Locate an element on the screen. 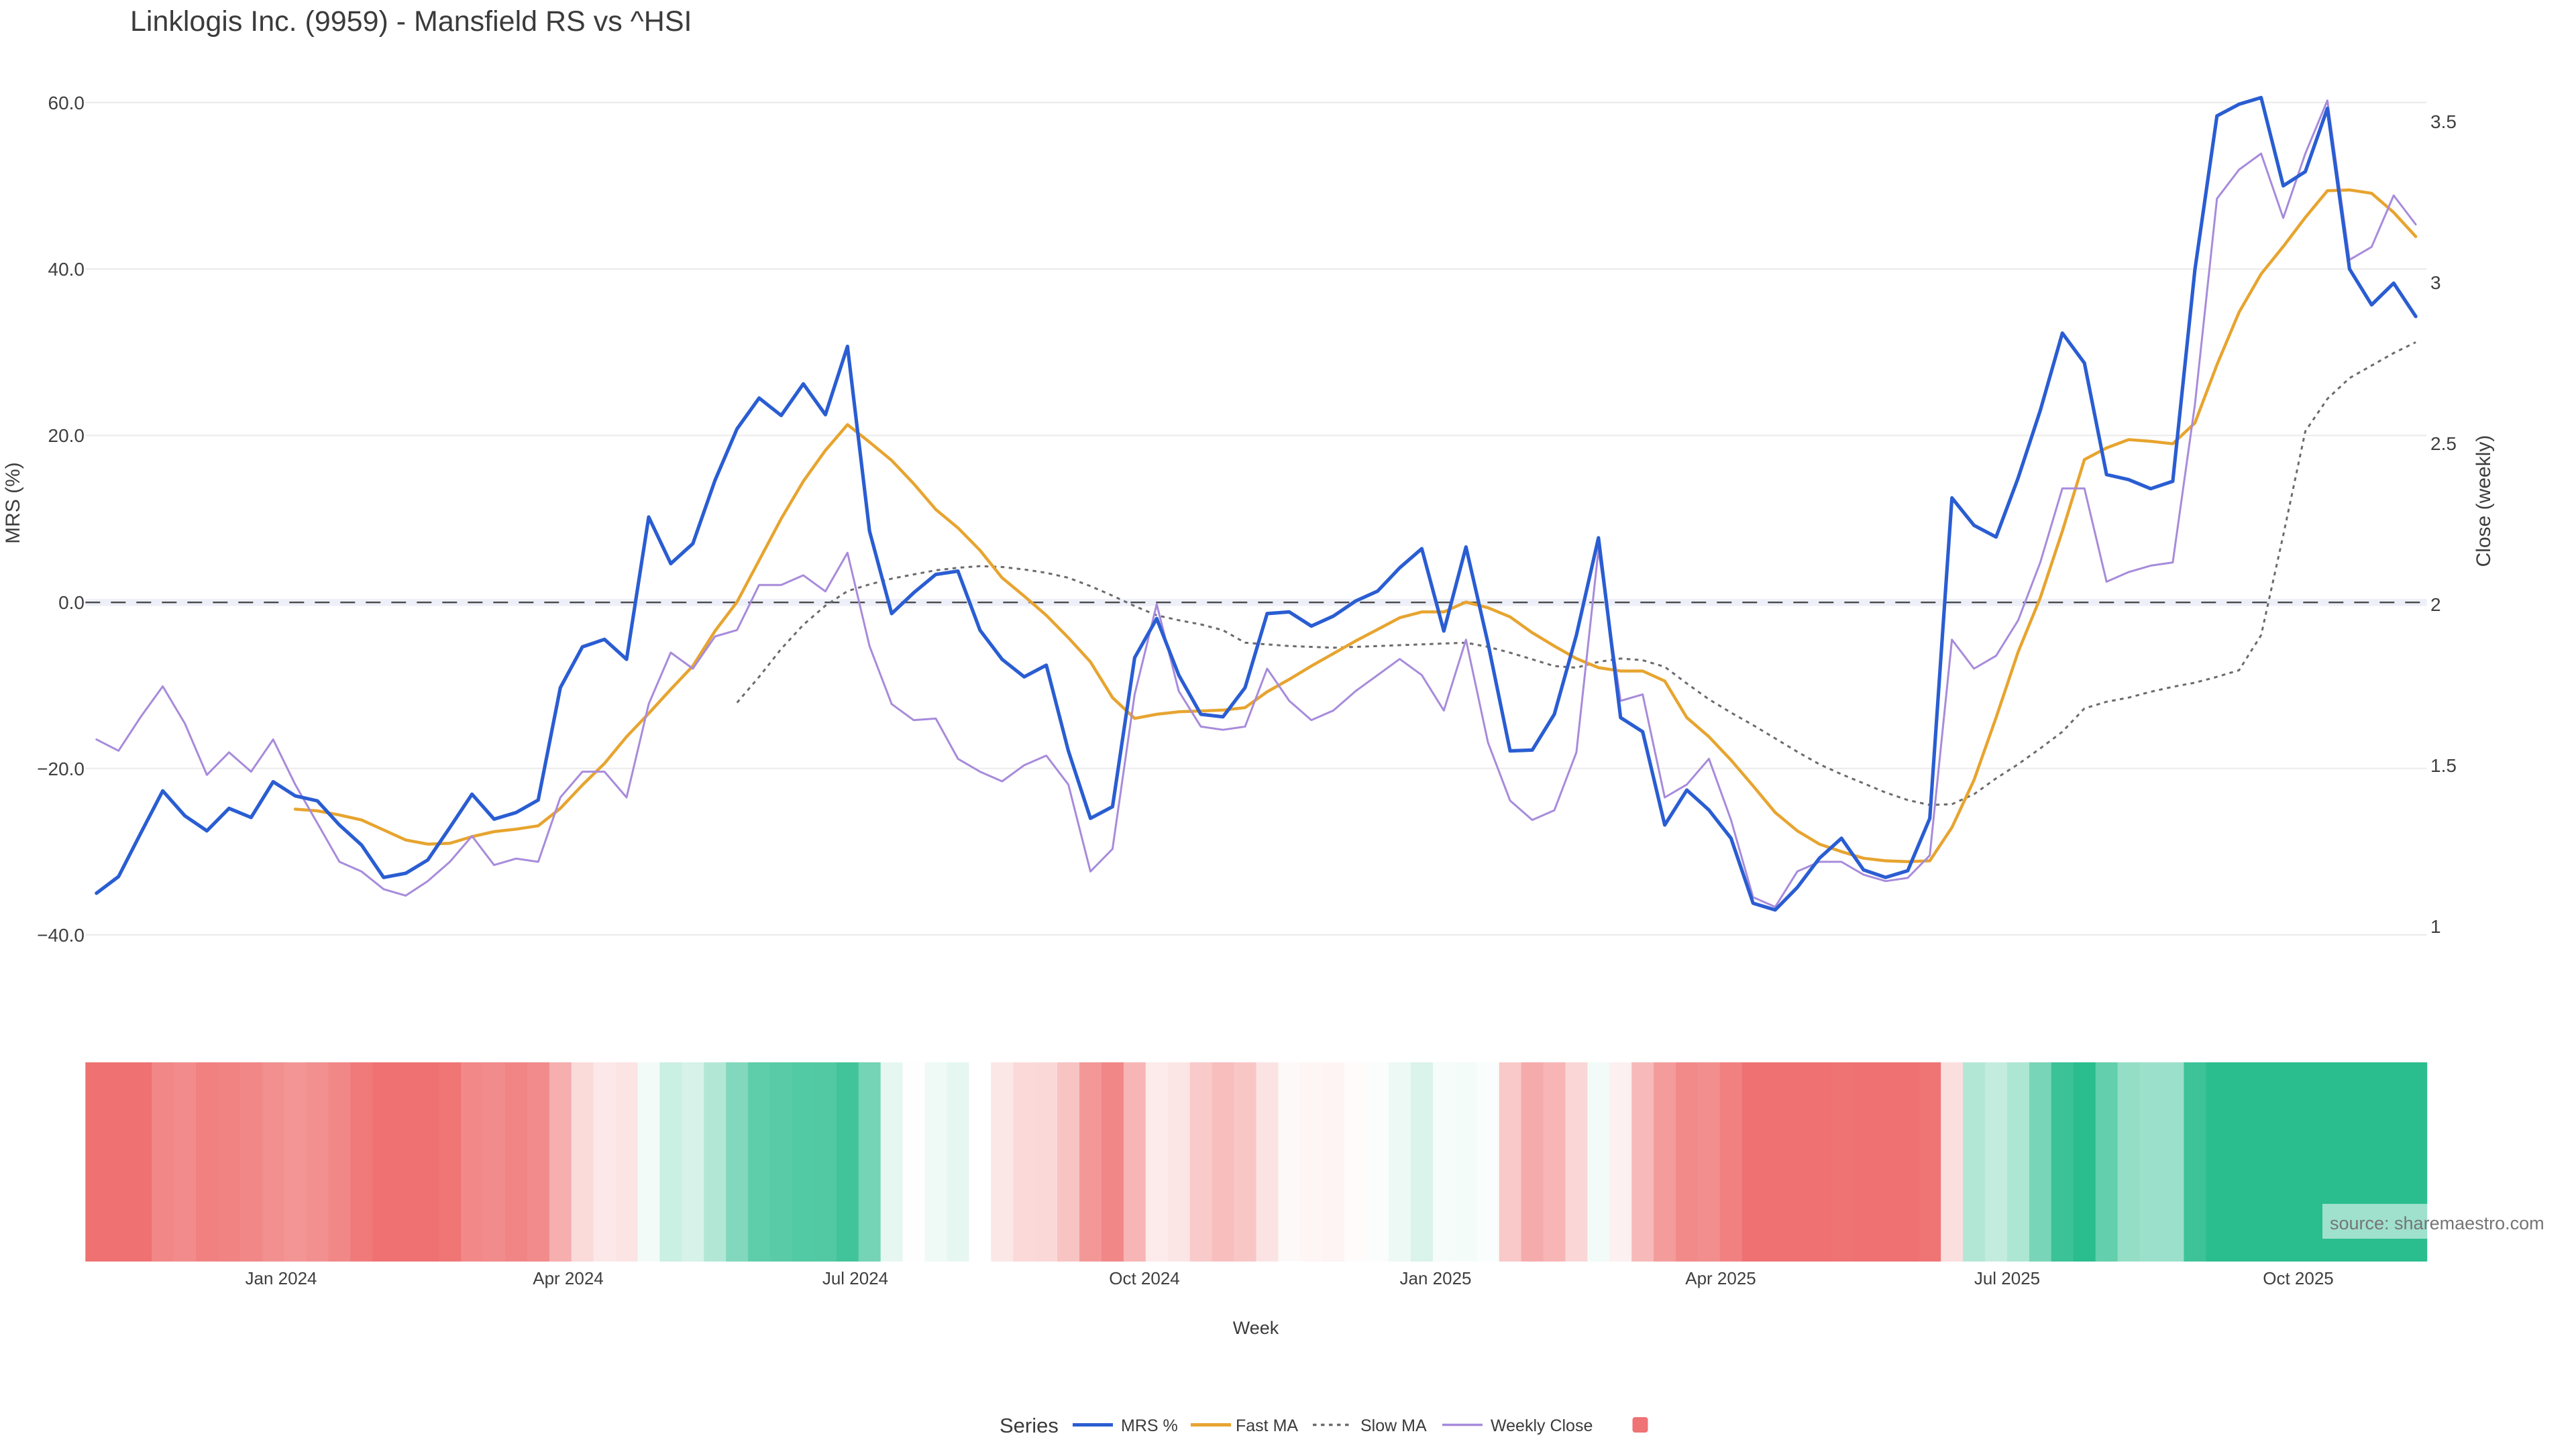  svg-text: 20.0 is located at coordinates (66, 435).